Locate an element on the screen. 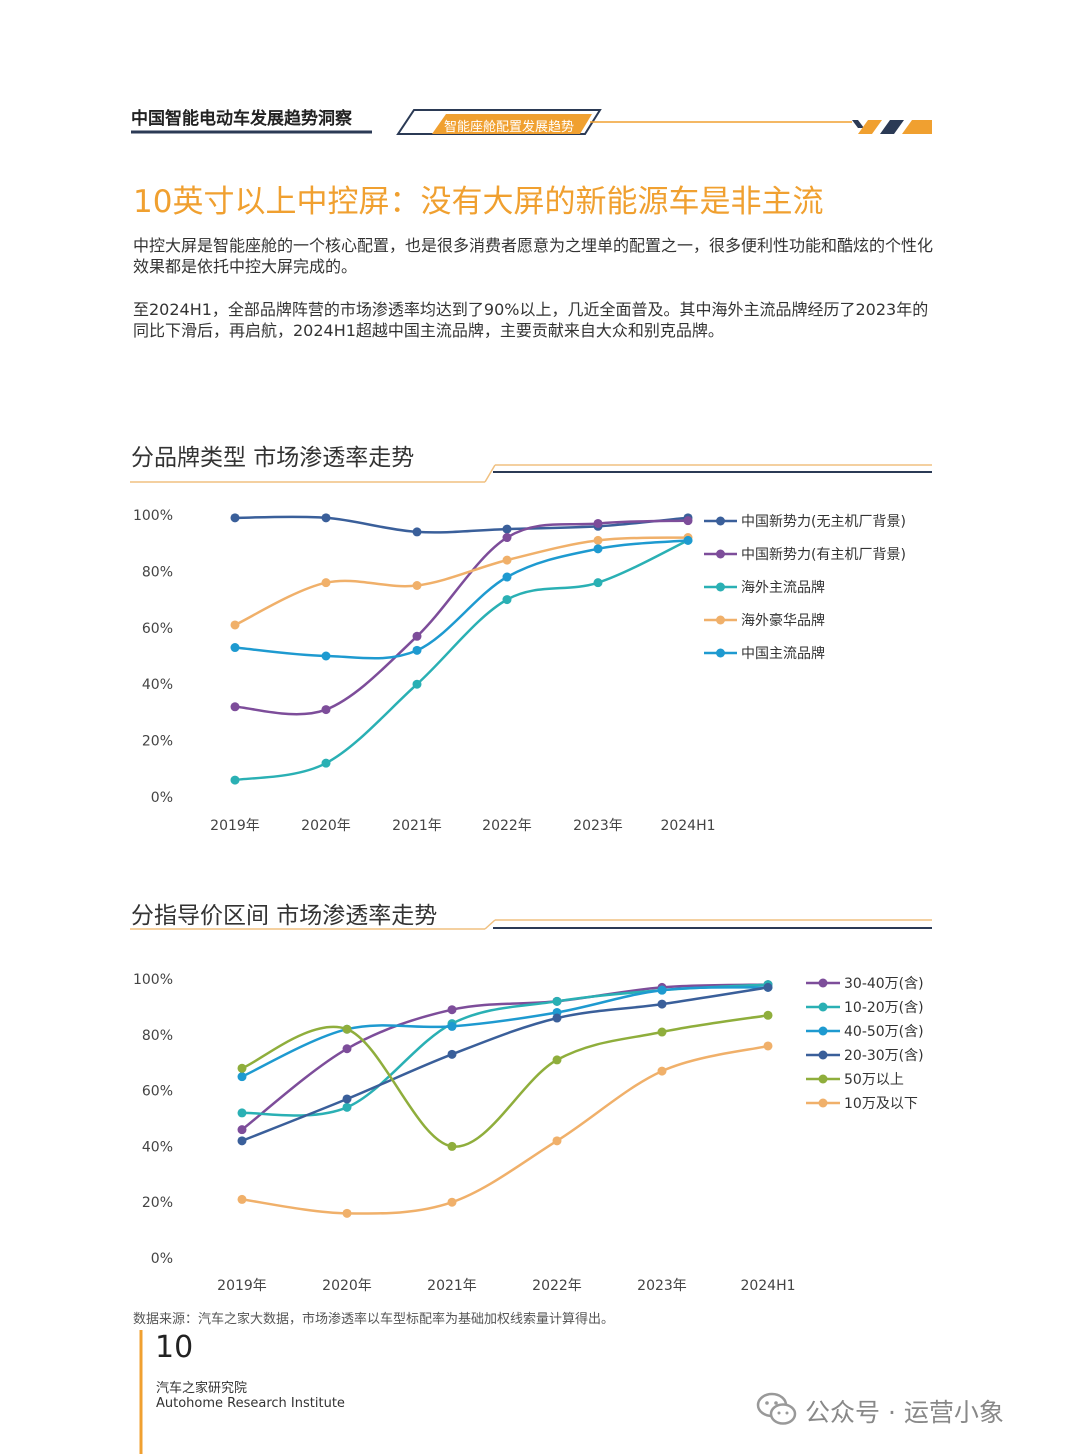 This screenshot has width=1080, height=1454. legend-label: 20-30万(含) is located at coordinates (884, 1056).